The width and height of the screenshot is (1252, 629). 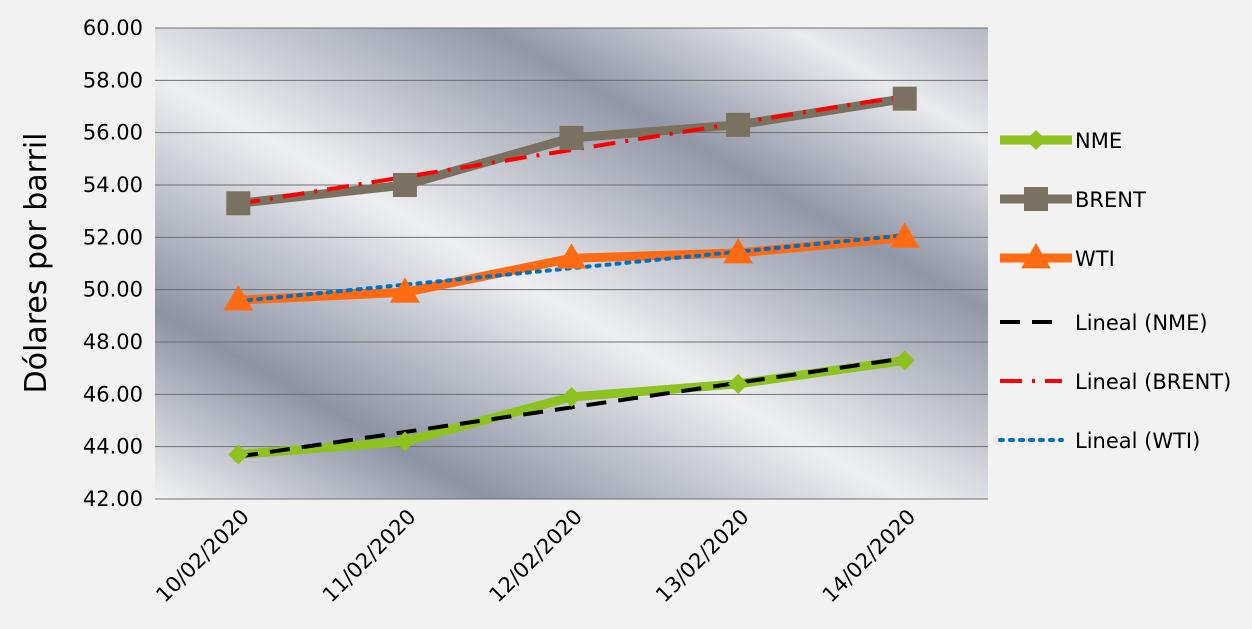 I want to click on legend-item: Lineal (BRENT), so click(x=1115, y=382).